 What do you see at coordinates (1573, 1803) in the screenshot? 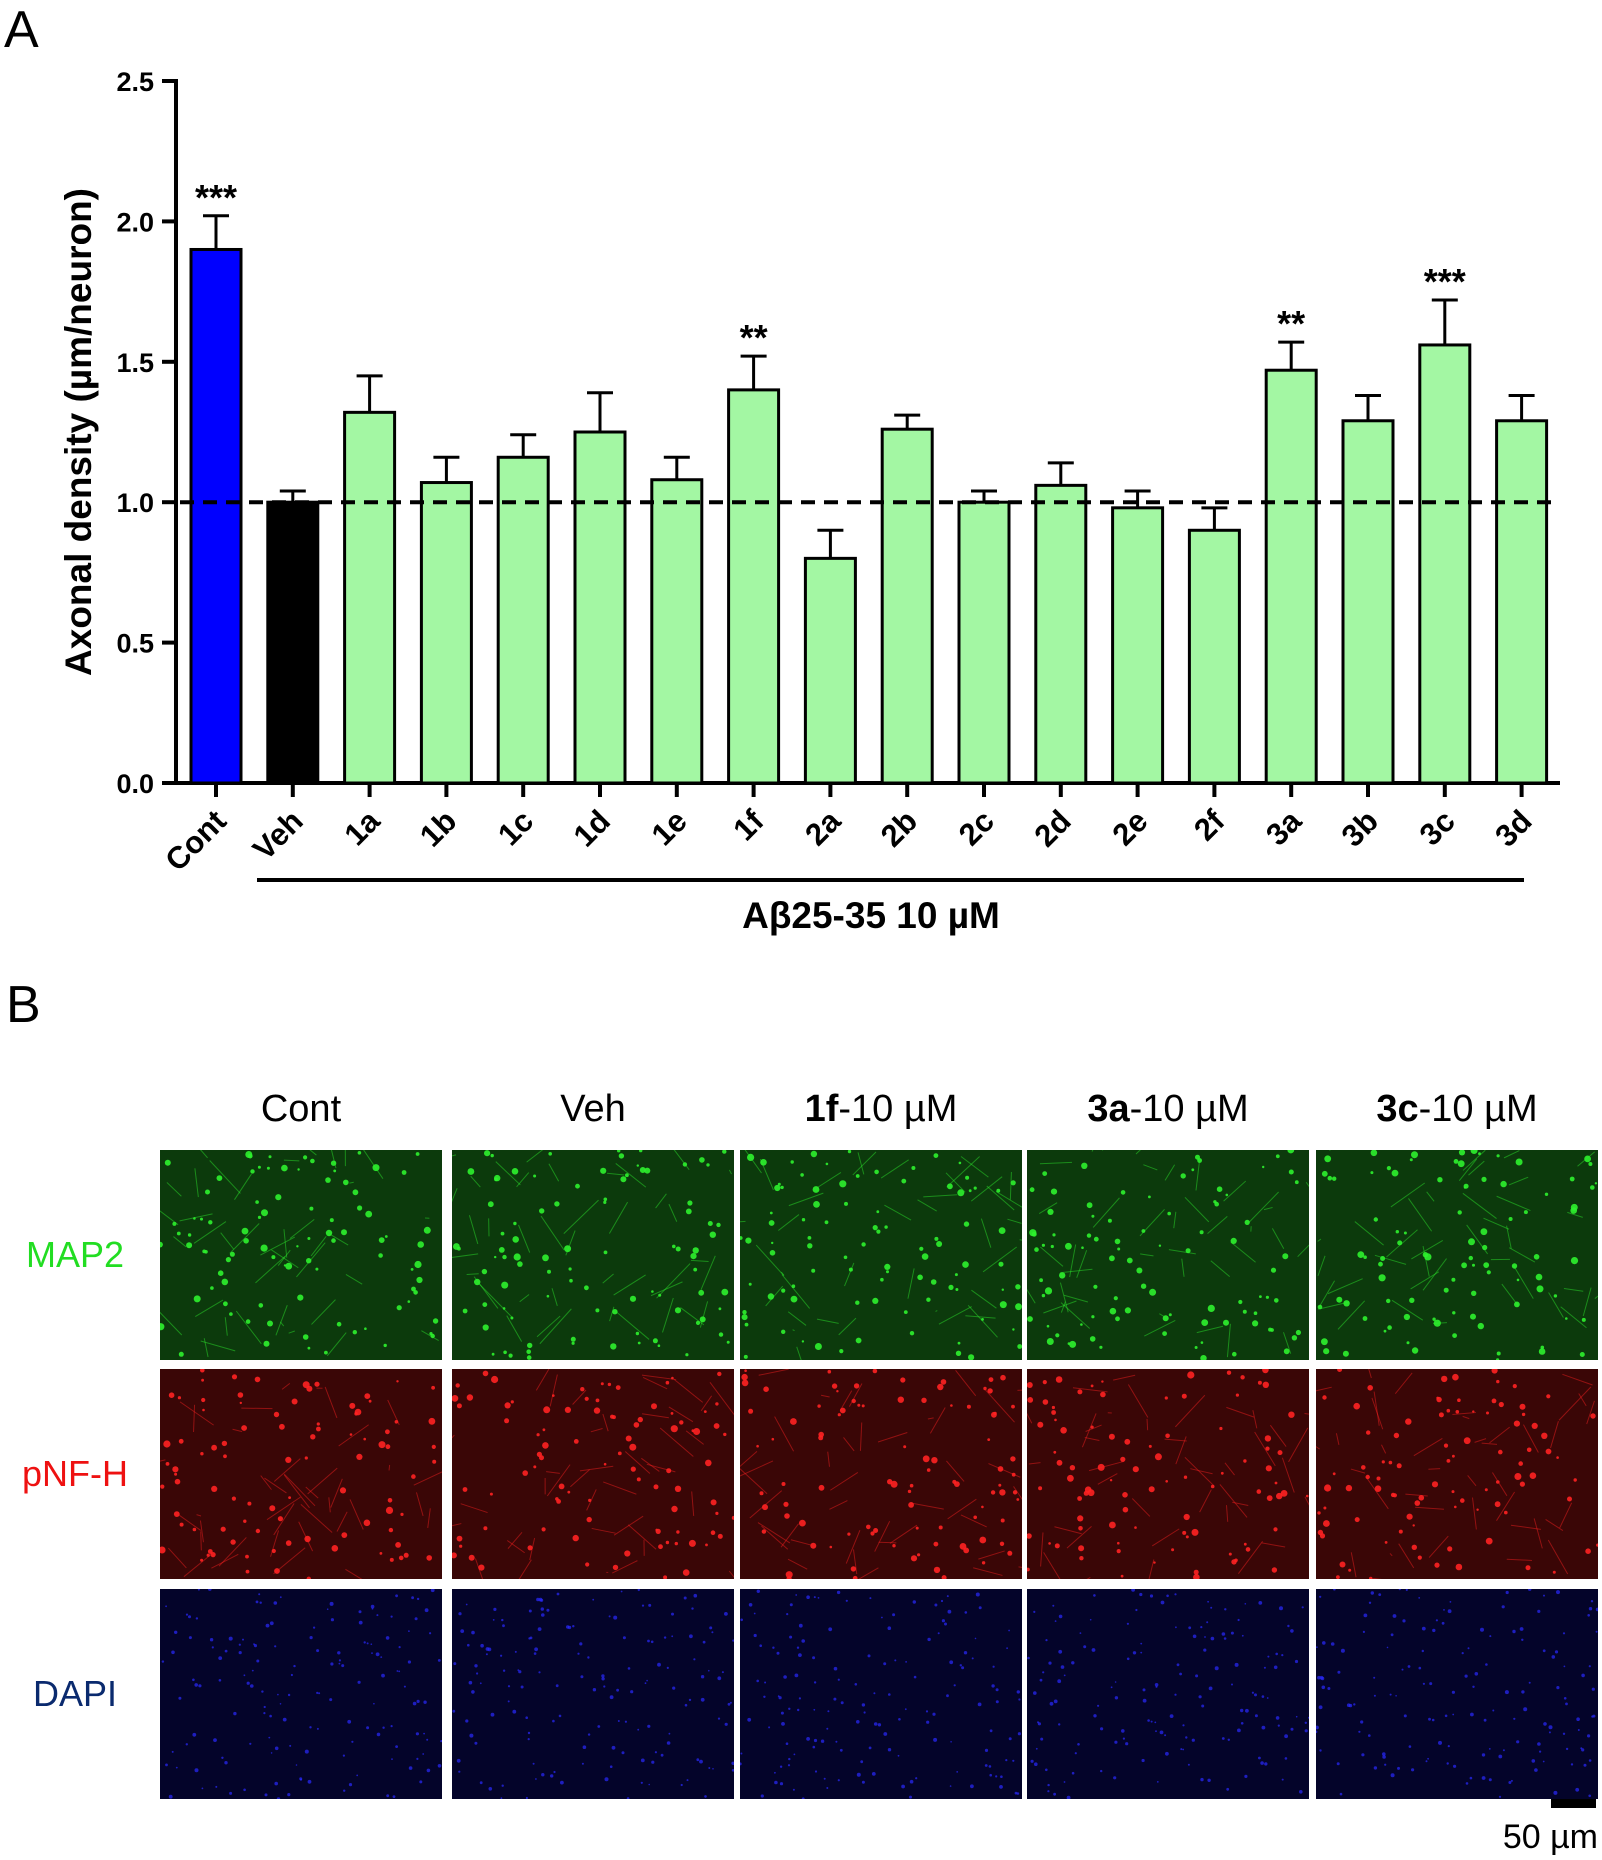
I see `scale-bar` at bounding box center [1573, 1803].